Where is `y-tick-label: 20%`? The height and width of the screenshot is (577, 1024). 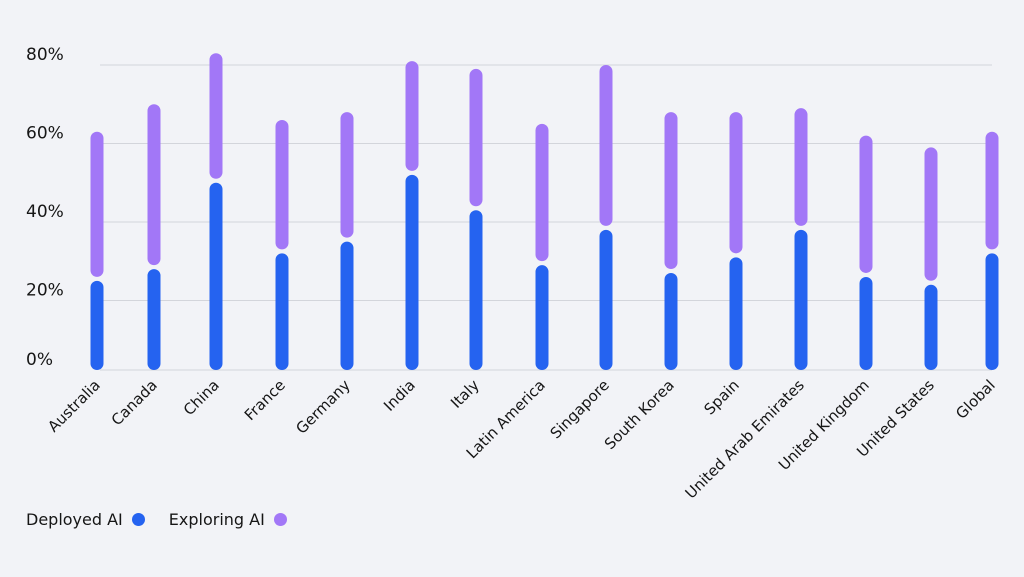 y-tick-label: 20% is located at coordinates (45, 291).